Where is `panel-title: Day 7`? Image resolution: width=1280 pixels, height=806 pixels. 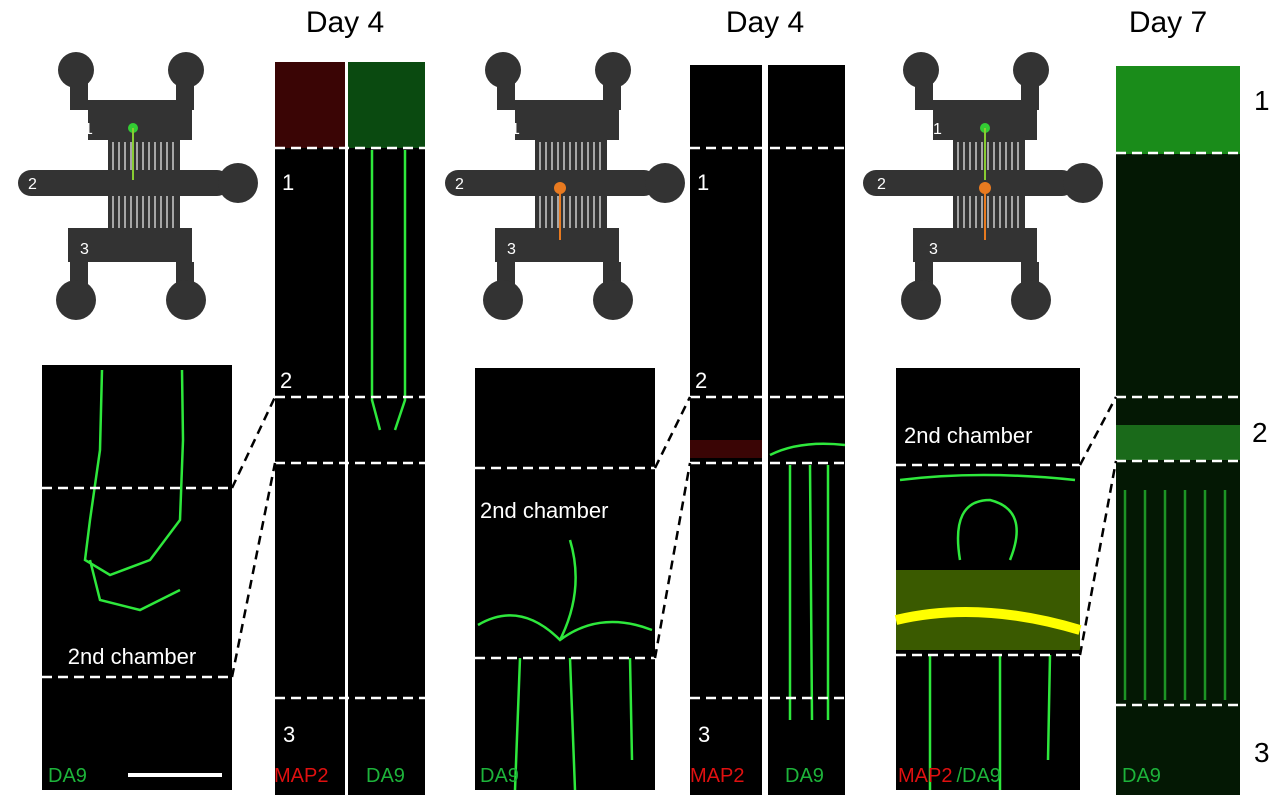 panel-title: Day 7 is located at coordinates (1168, 22).